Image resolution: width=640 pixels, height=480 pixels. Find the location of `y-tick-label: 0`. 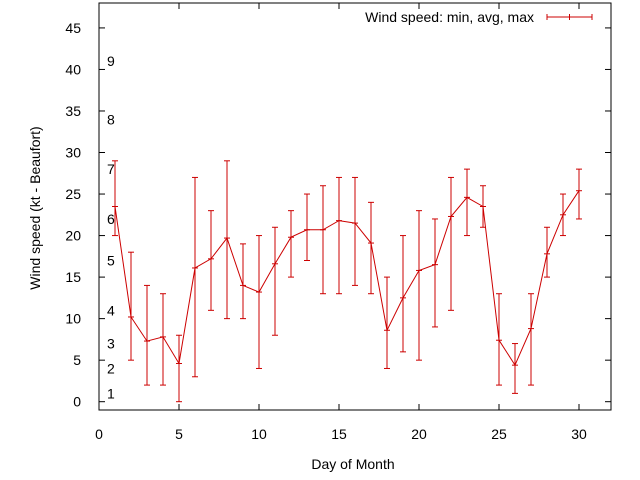

y-tick-label: 0 is located at coordinates (77, 402).